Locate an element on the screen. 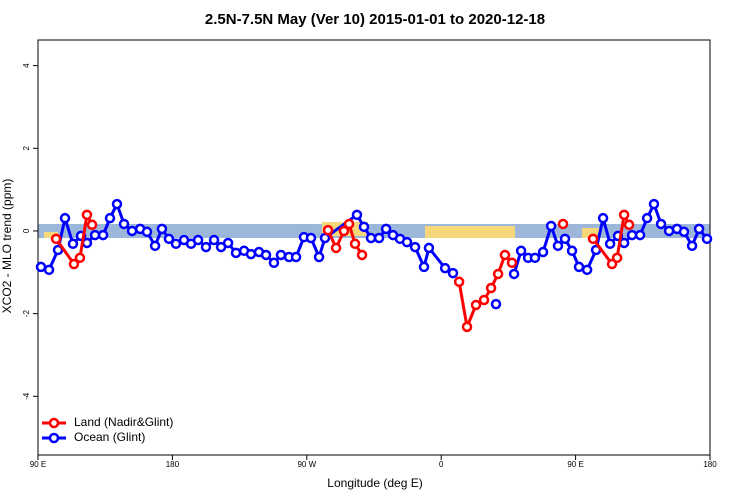  x-axis-label: Longitude (deg E) is located at coordinates (374, 483).